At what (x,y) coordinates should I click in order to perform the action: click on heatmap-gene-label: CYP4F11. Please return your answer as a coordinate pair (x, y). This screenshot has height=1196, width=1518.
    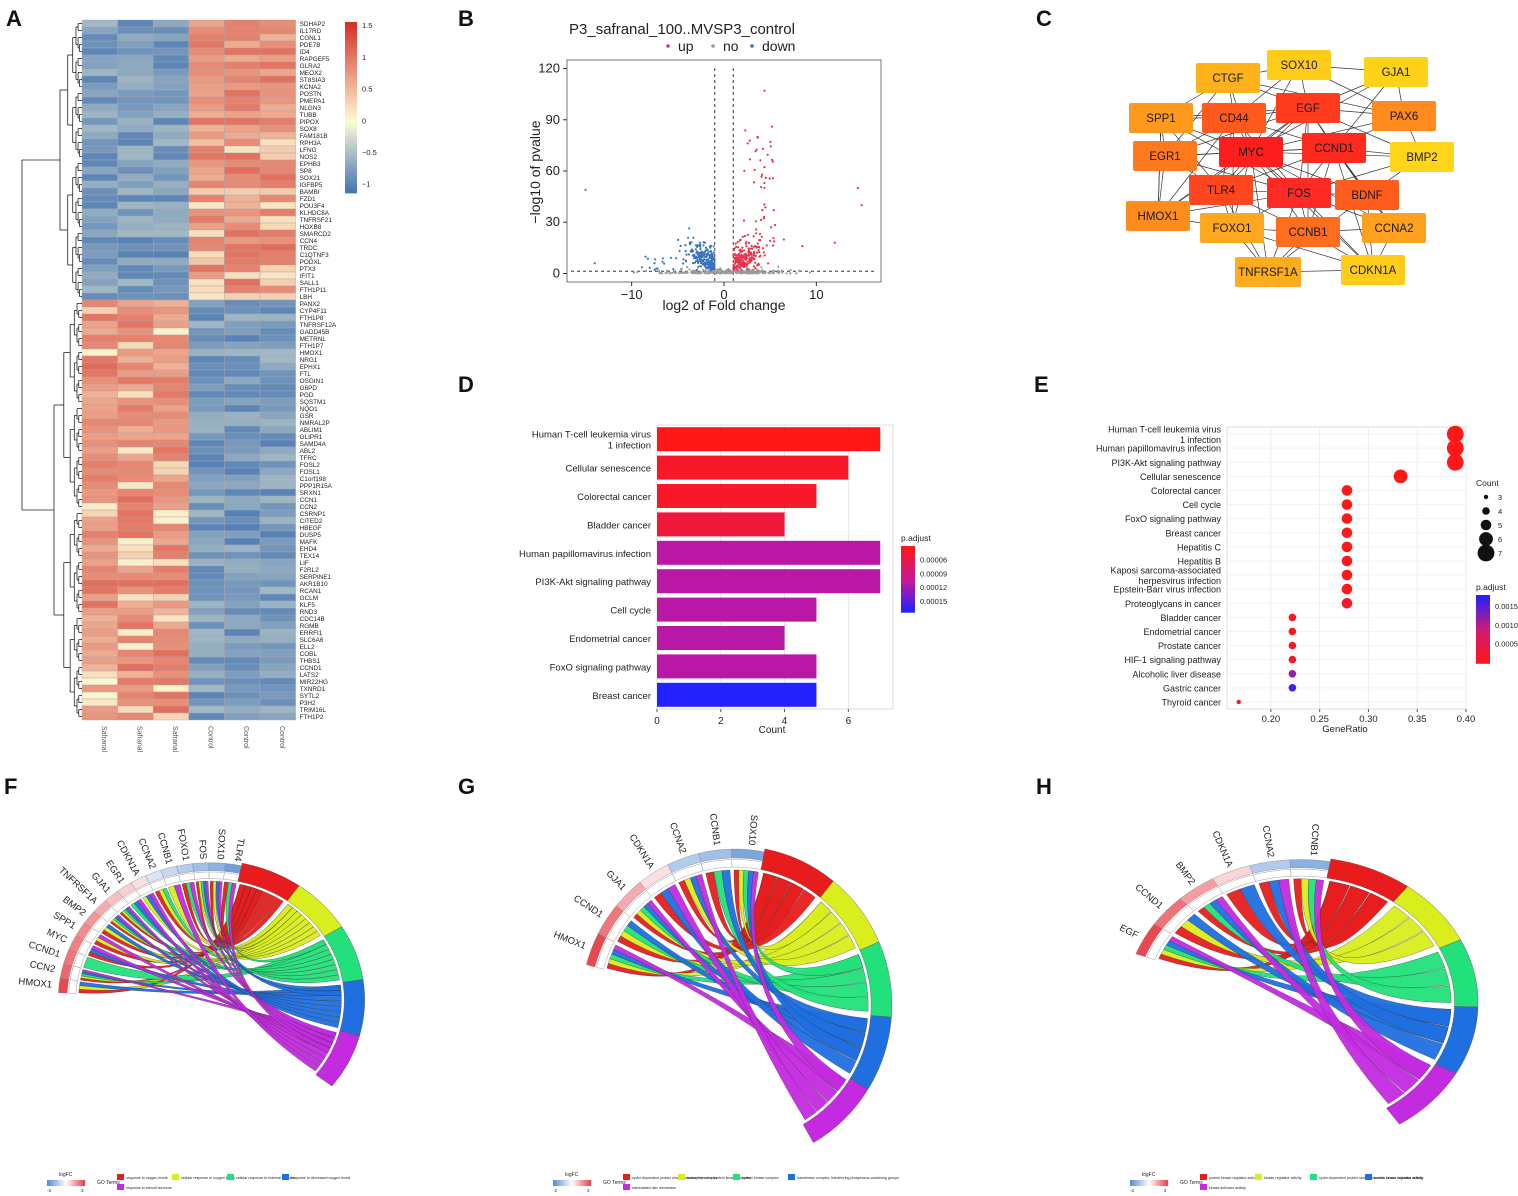
    Looking at the image, I should click on (314, 311).